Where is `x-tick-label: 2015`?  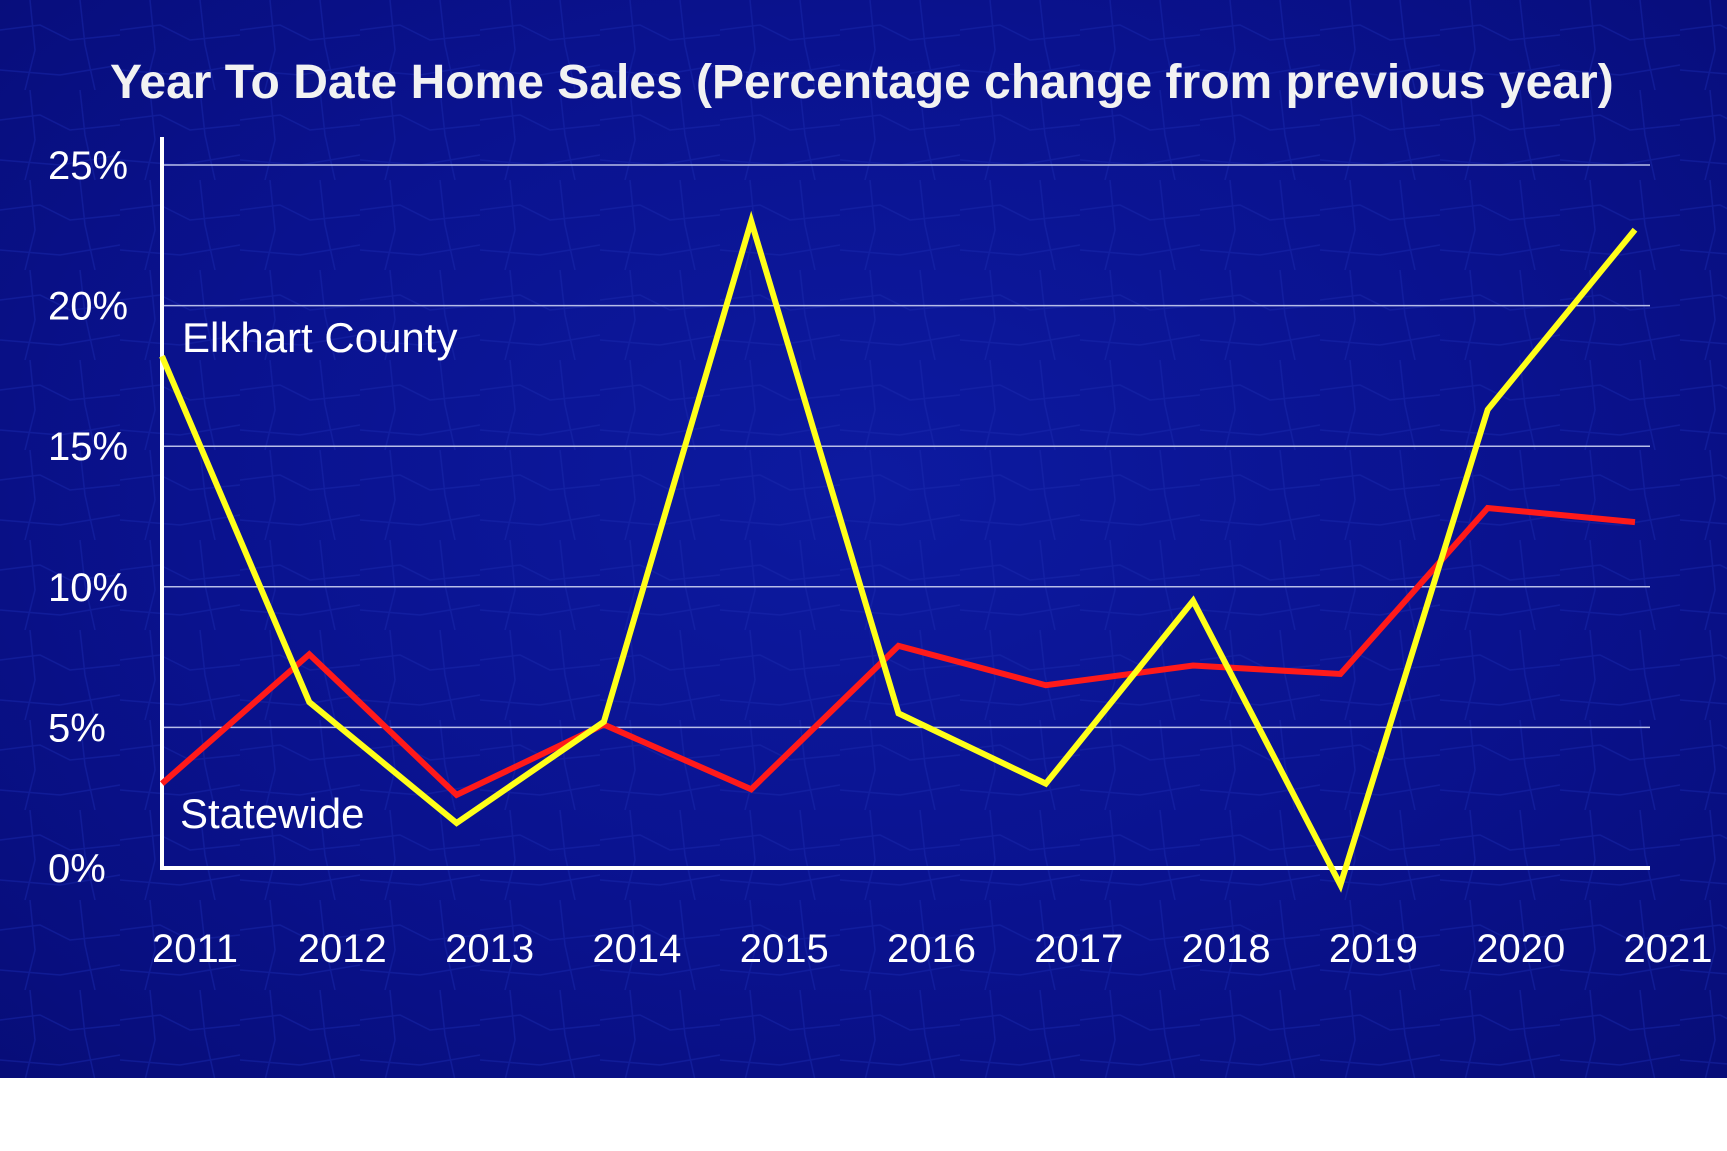 x-tick-label: 2015 is located at coordinates (784, 949).